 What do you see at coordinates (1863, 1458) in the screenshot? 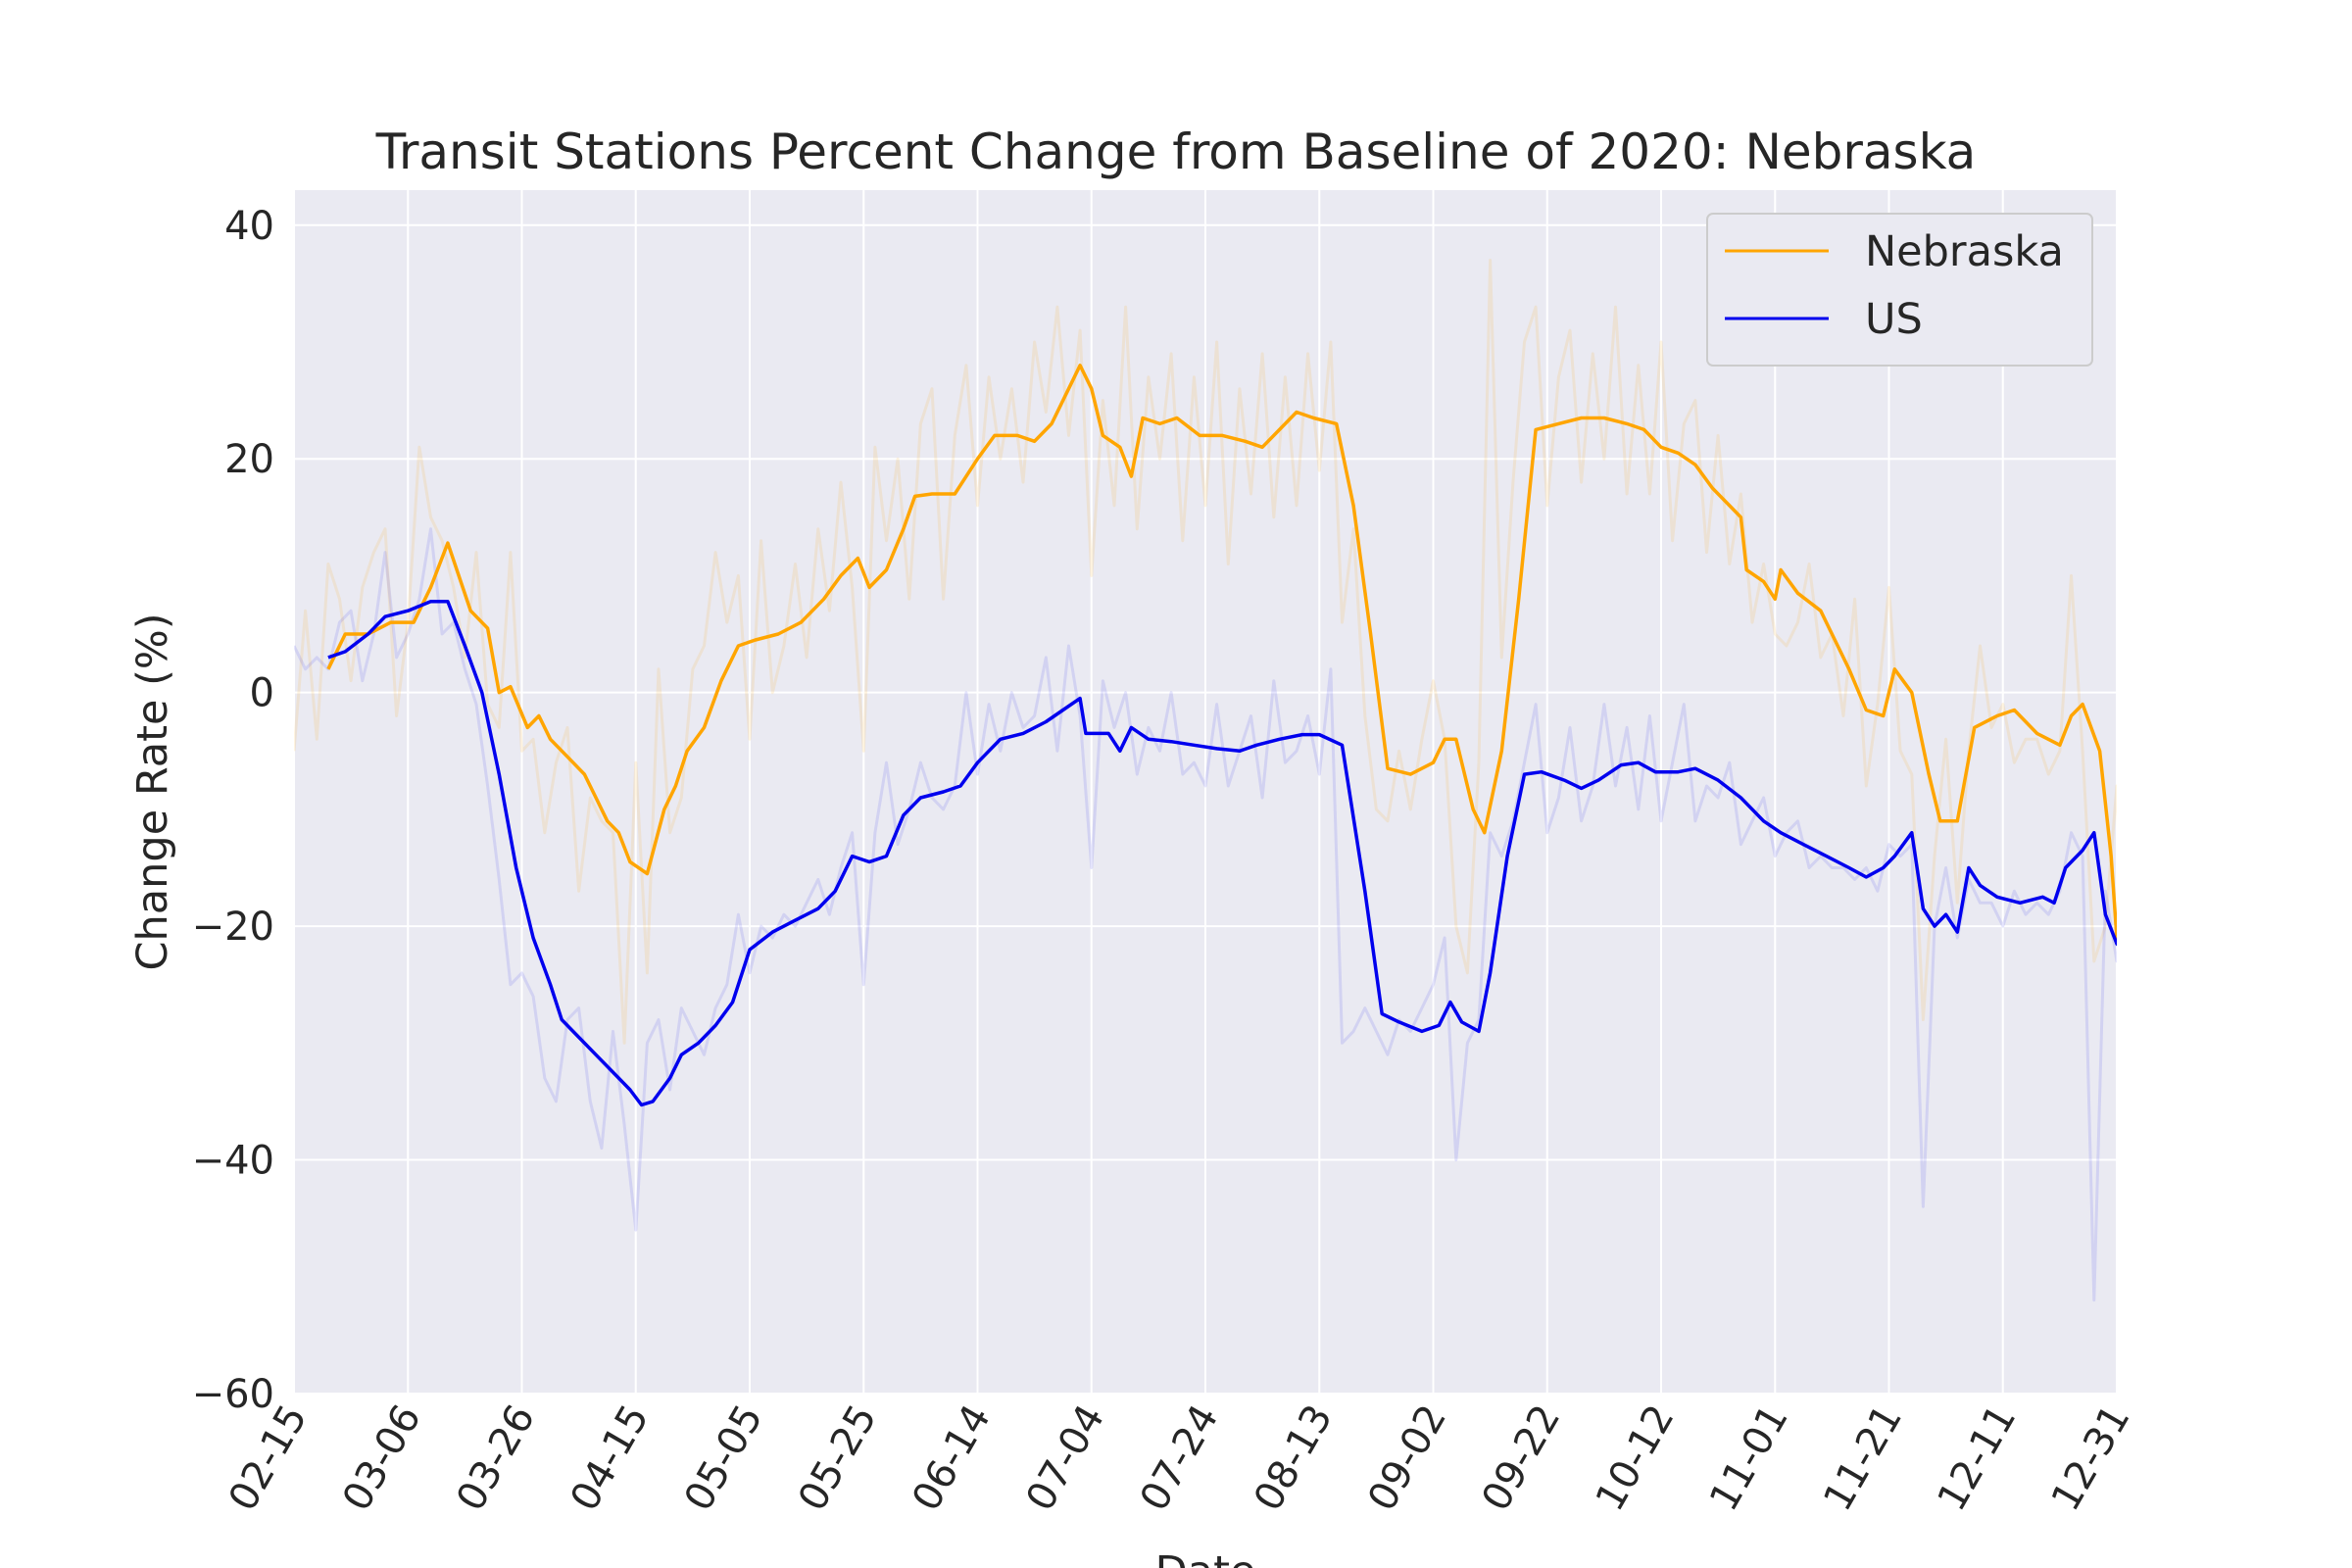
I see `x-tick-label: 11-21` at bounding box center [1863, 1458].